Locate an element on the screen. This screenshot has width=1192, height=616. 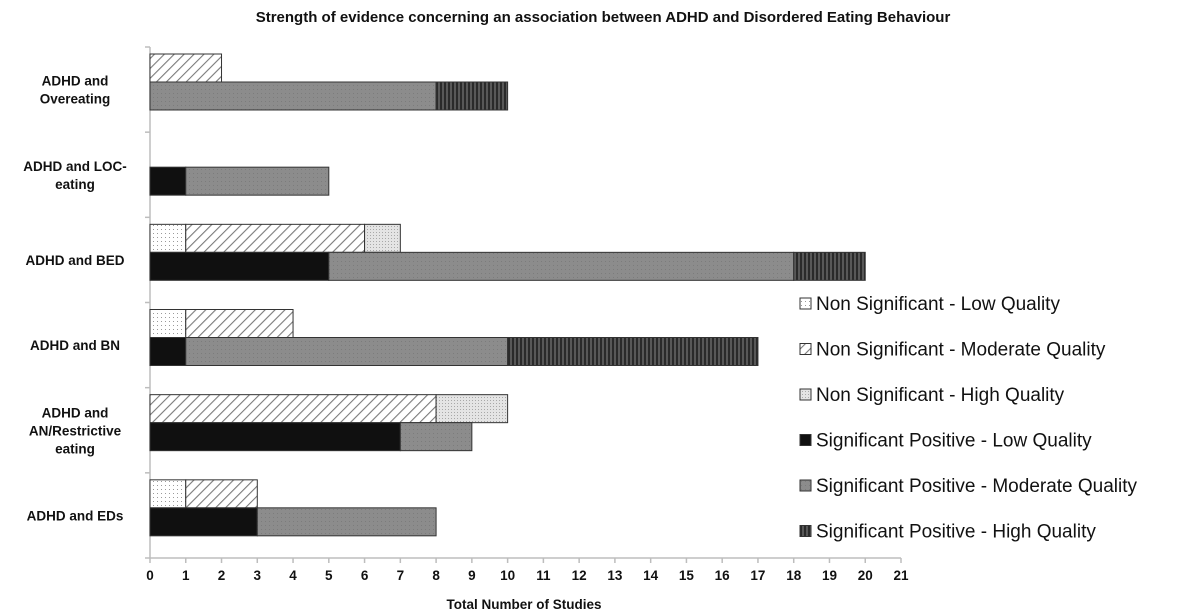
x-axis-label: Total Number of Studies is located at coordinates (523, 604).